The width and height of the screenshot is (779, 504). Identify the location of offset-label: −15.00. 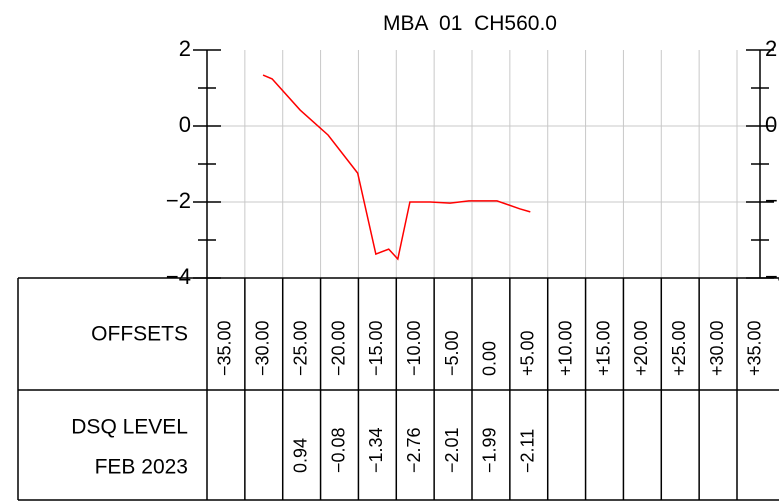
(376, 348).